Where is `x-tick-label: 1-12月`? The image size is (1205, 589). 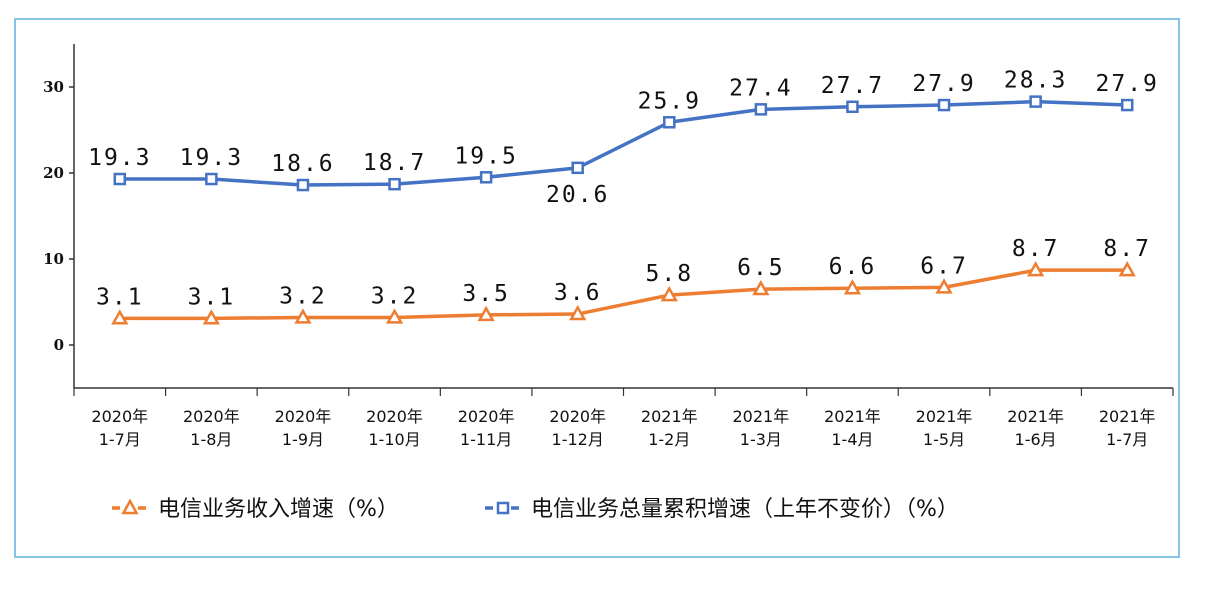
x-tick-label: 1-12月 is located at coordinates (578, 439).